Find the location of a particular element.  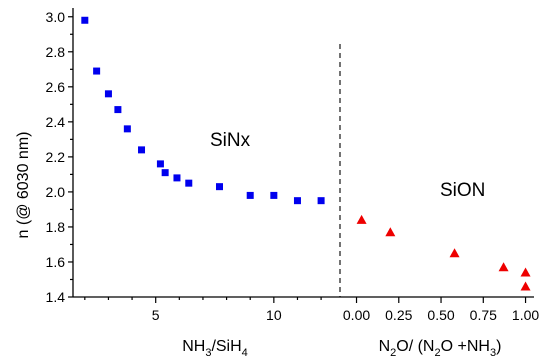

y-tick-label: 2.8 is located at coordinates (56, 52).